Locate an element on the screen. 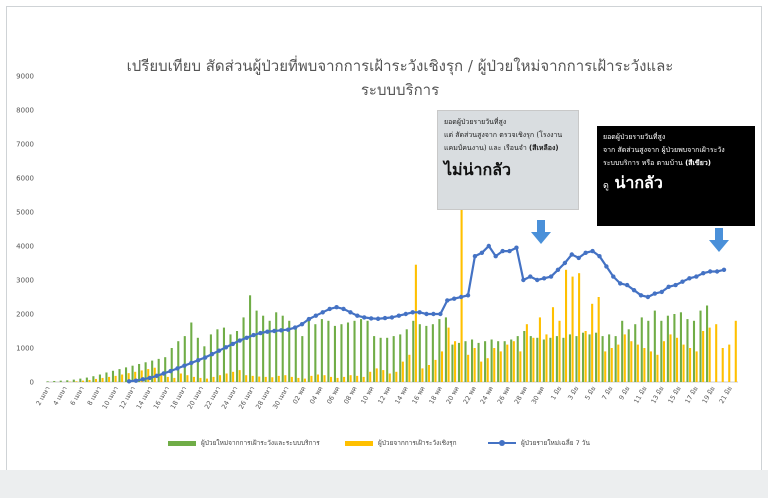  y-tick-label: 8000 is located at coordinates (25, 111).